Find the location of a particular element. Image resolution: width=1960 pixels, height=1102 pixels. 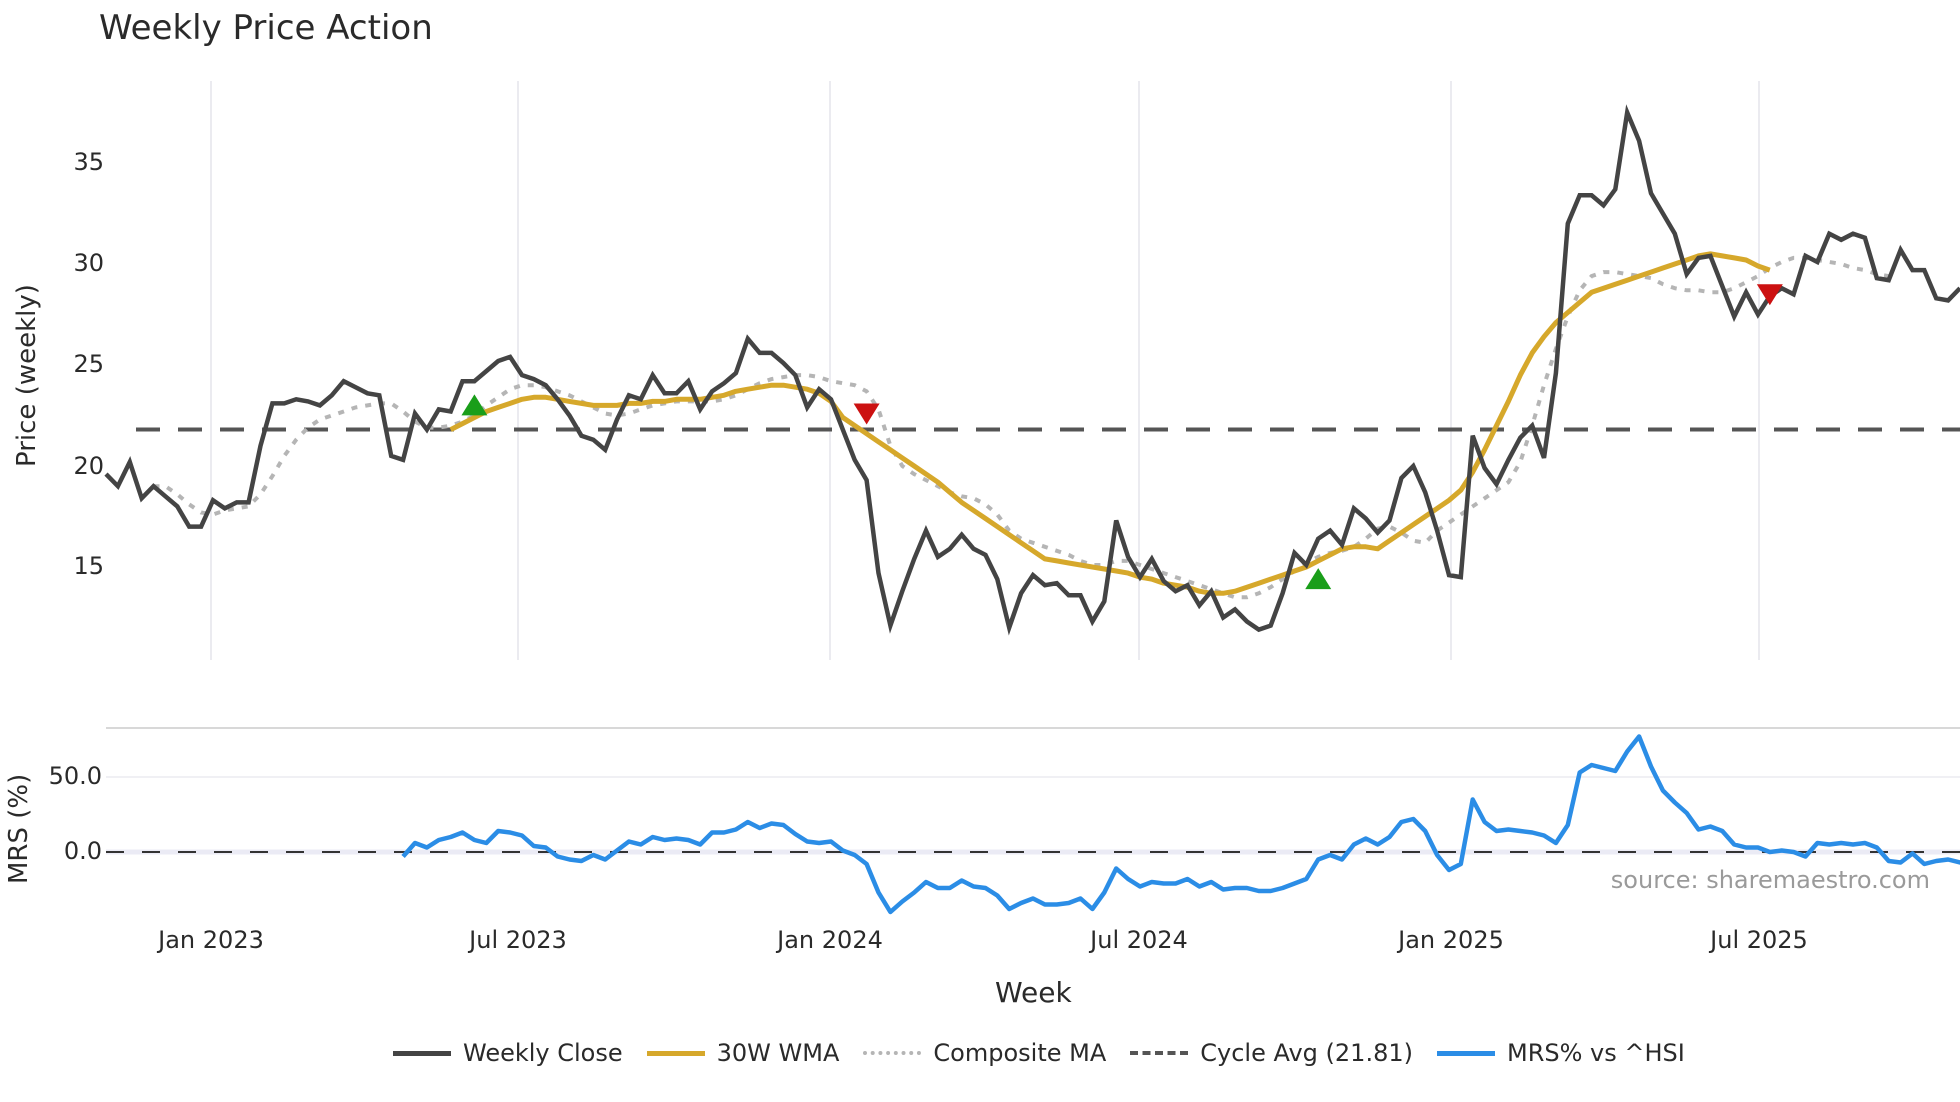

mrs-axis-label: MRS (%) is located at coordinates (19, 828).